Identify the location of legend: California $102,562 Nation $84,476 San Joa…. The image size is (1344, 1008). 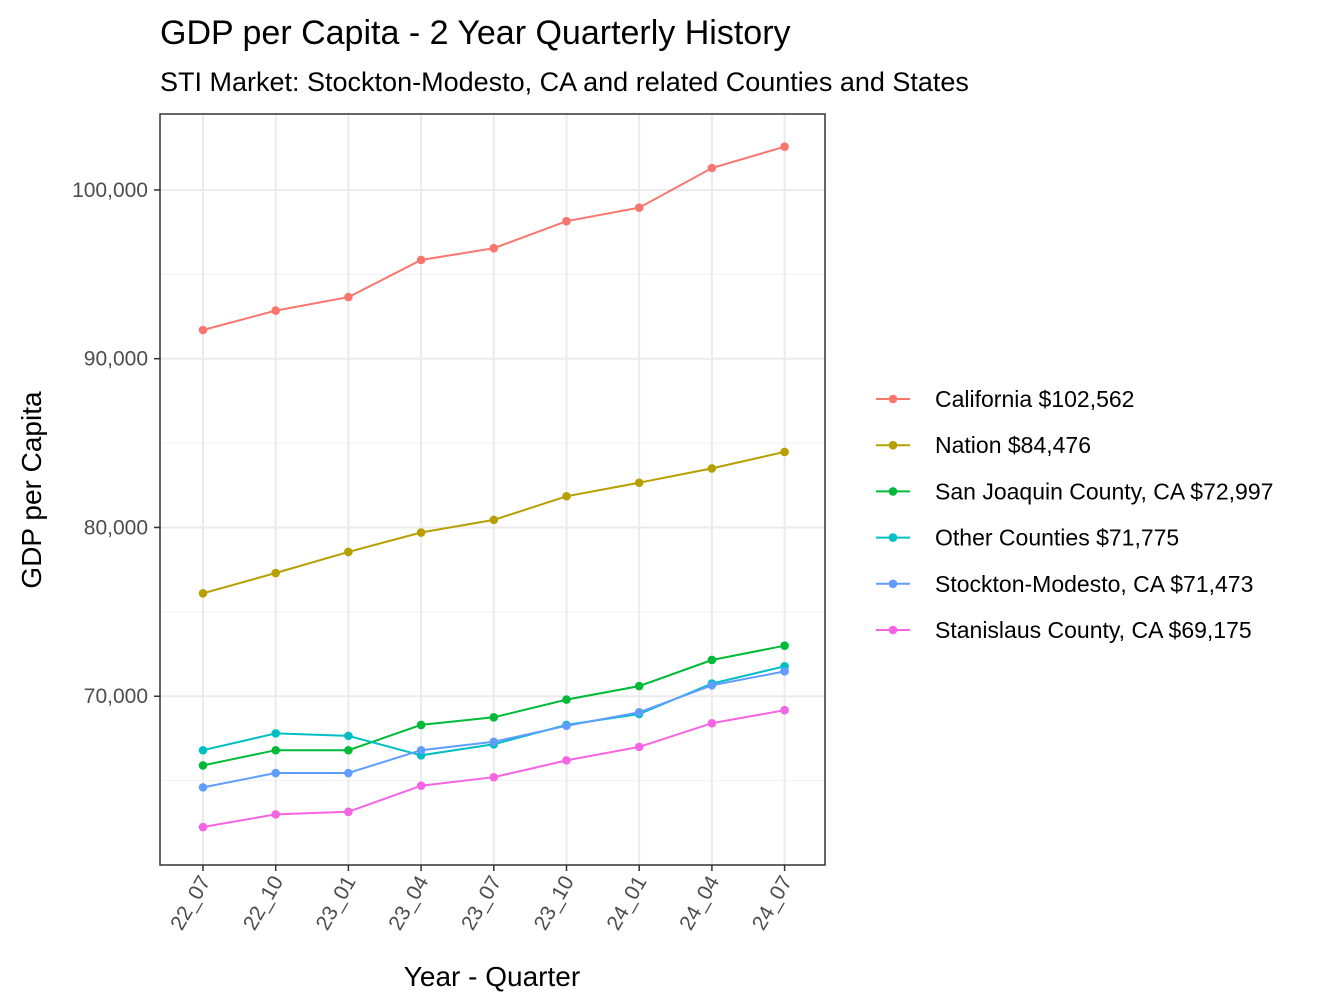
(1074, 514).